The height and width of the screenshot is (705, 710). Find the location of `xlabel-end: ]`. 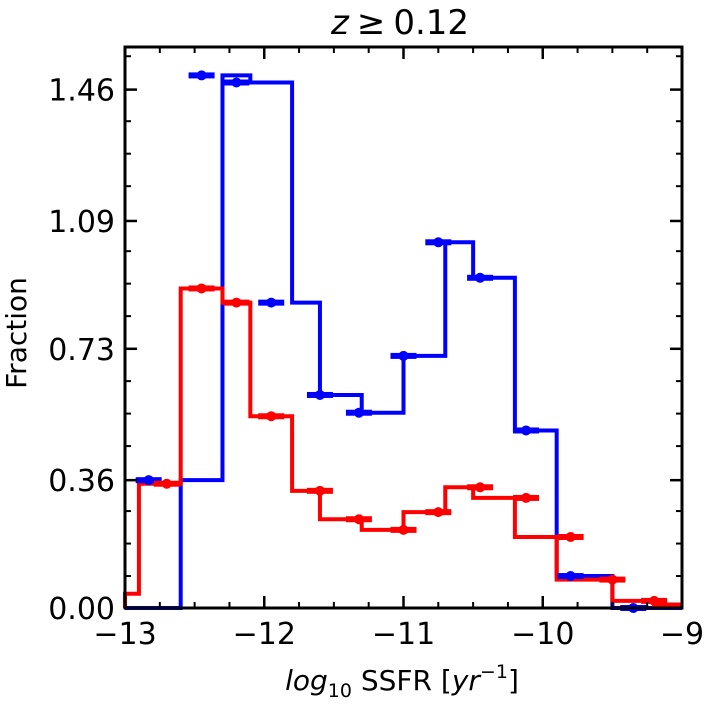

xlabel-end: ] is located at coordinates (513, 680).